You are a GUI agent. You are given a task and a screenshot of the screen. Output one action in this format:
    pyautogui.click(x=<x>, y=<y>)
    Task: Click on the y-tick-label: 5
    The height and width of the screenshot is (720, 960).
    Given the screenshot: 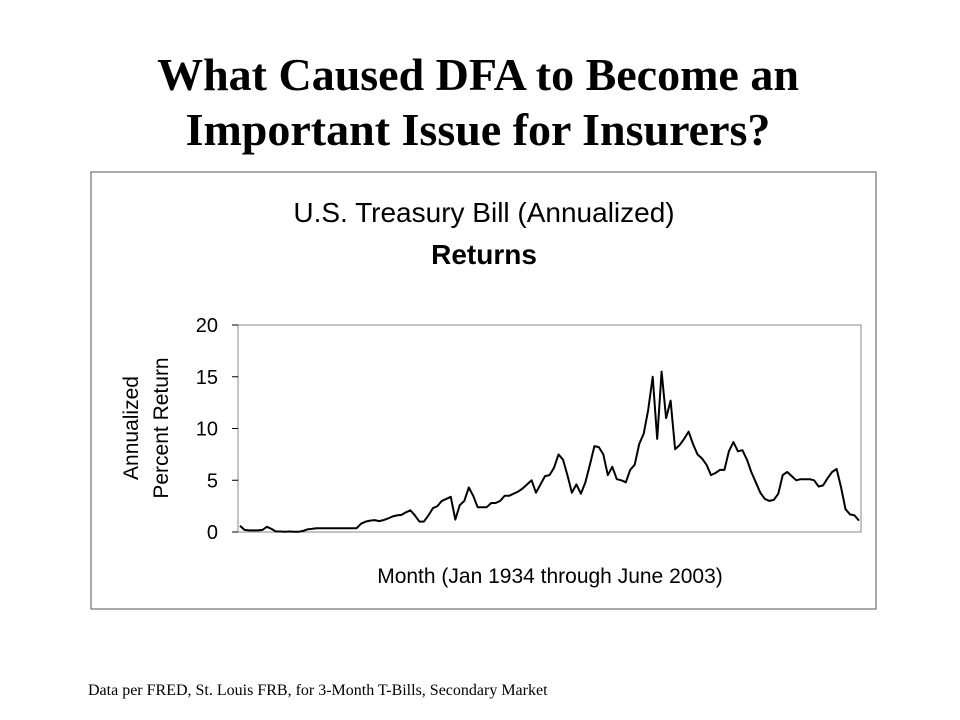 What is the action you would take?
    pyautogui.click(x=212, y=481)
    